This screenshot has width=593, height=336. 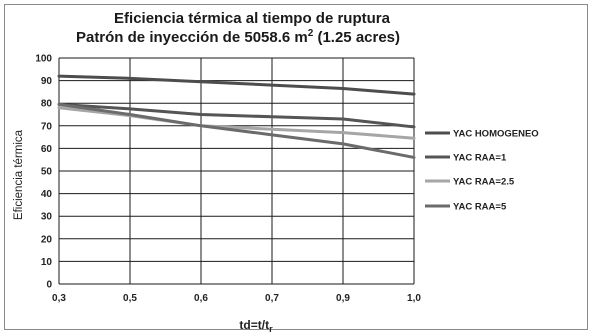 I want to click on y-tick-label: 20, so click(x=47, y=239).